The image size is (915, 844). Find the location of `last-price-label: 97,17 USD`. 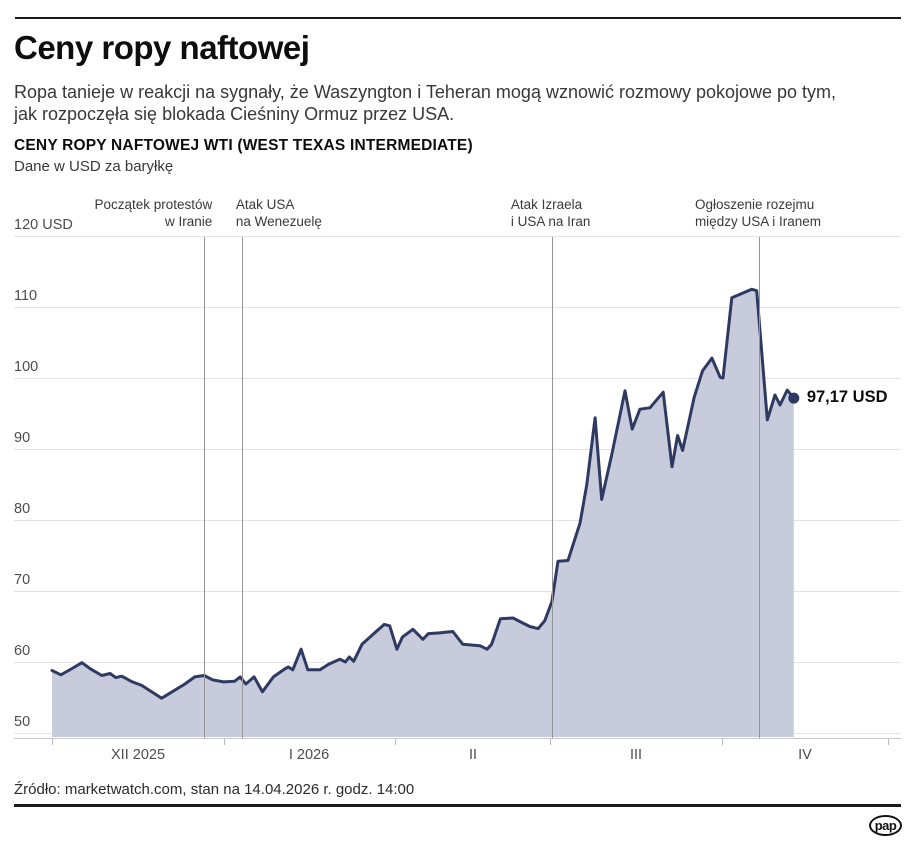

last-price-label: 97,17 USD is located at coordinates (847, 397).